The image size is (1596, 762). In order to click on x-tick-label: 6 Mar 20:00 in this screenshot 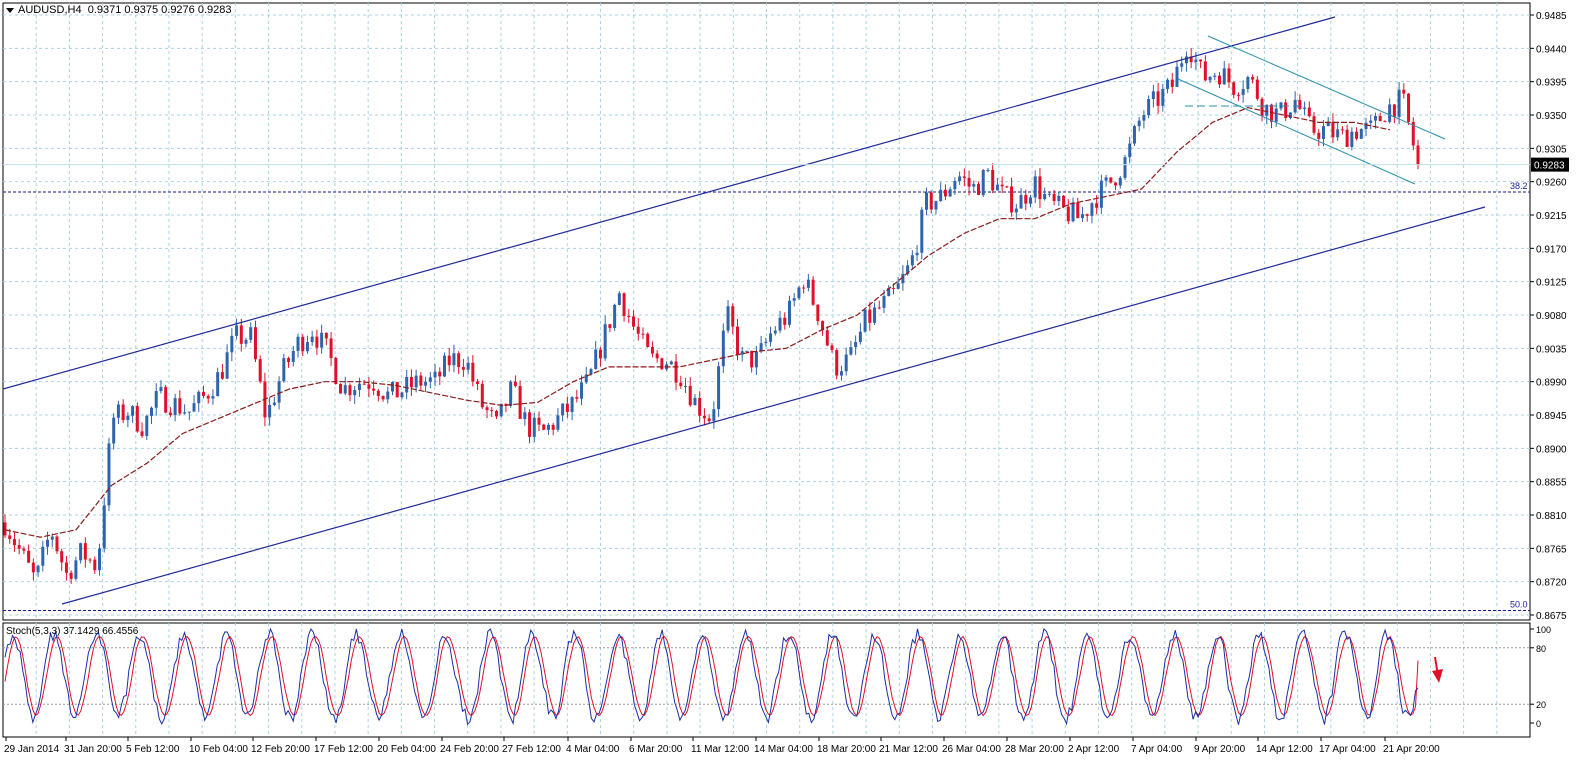, I will do `click(656, 749)`.